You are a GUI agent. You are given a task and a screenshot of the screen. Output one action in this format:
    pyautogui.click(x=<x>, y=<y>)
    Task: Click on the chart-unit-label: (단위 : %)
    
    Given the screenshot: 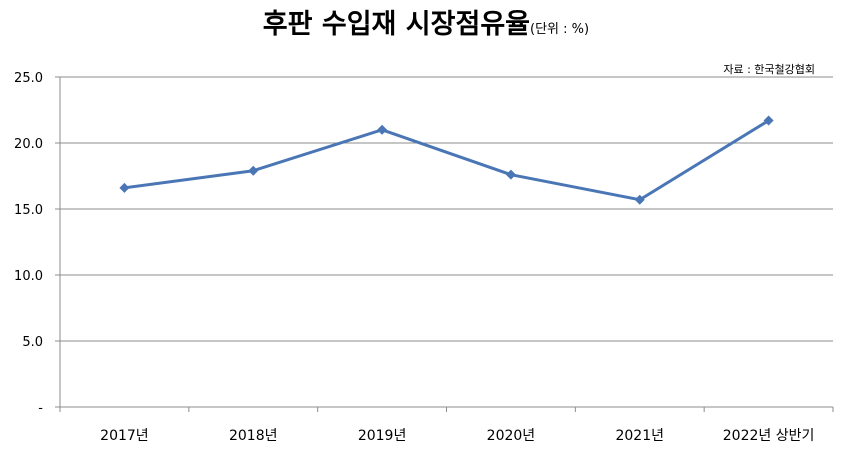 What is the action you would take?
    pyautogui.click(x=559, y=29)
    